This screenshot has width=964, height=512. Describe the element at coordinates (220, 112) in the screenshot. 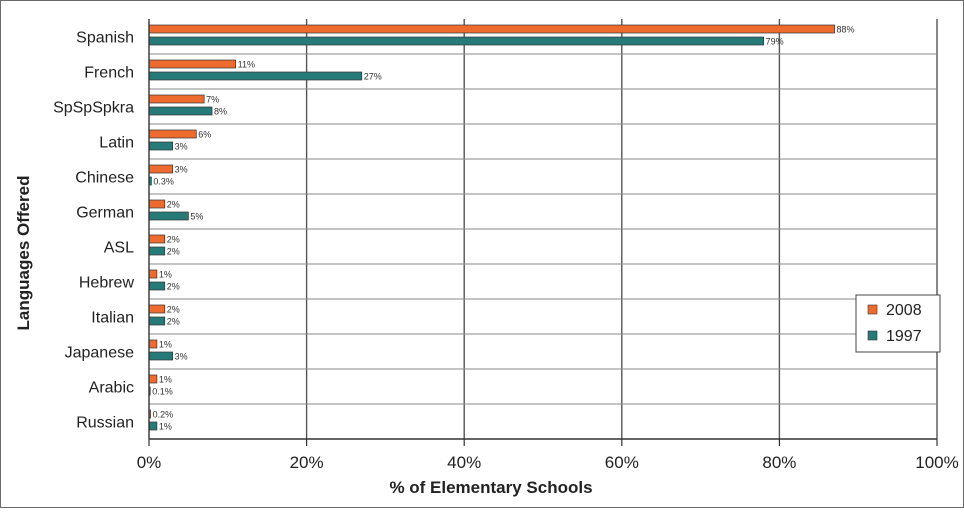

I see `data-label: 8%` at that location.